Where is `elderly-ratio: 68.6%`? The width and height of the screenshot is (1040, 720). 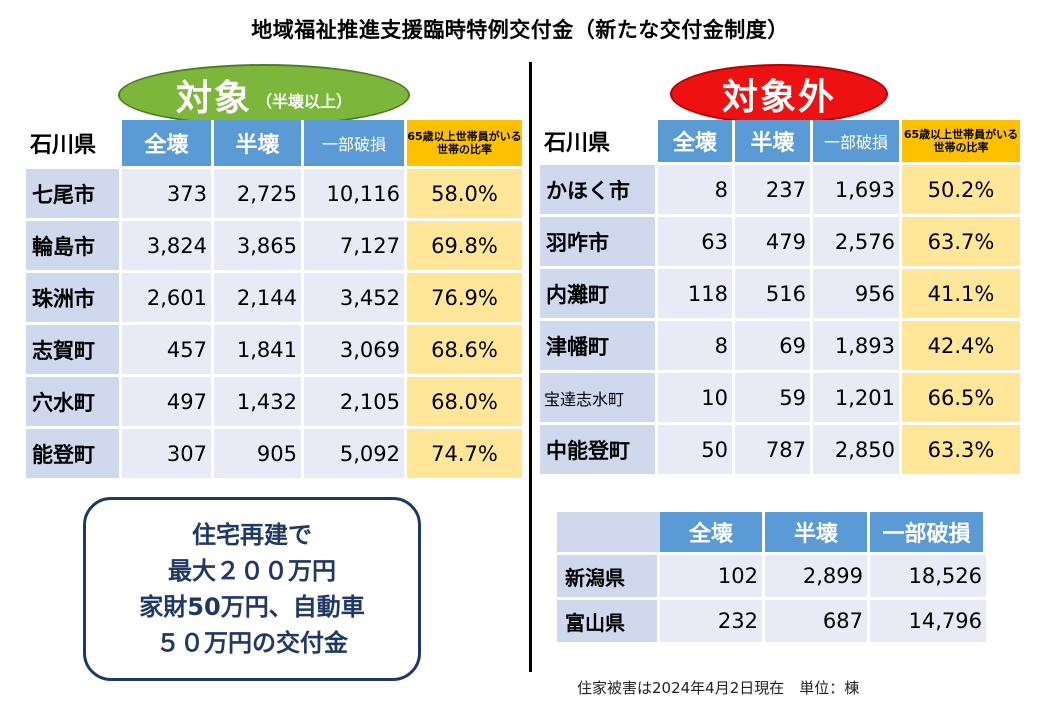 elderly-ratio: 68.6% is located at coordinates (464, 348).